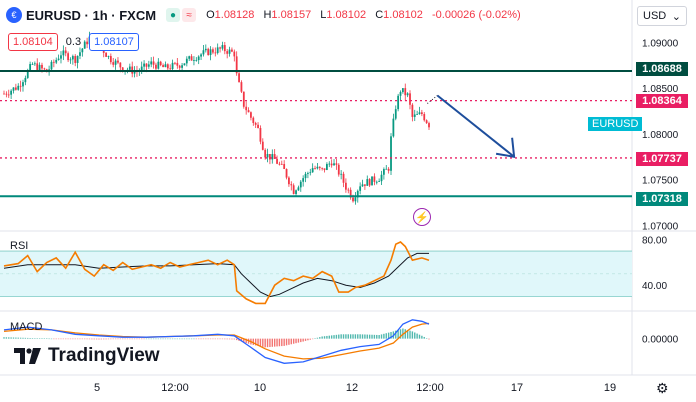 Image resolution: width=696 pixels, height=402 pixels. What do you see at coordinates (87, 356) in the screenshot?
I see `tradingview-logo: TradingView` at bounding box center [87, 356].